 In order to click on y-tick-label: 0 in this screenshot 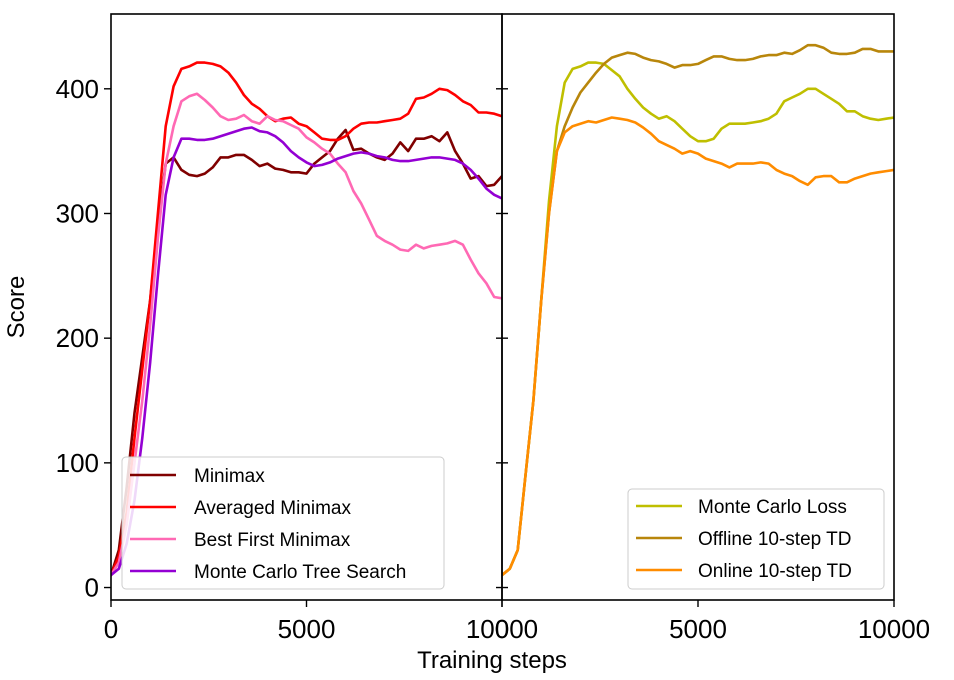, I will do `click(92, 588)`.